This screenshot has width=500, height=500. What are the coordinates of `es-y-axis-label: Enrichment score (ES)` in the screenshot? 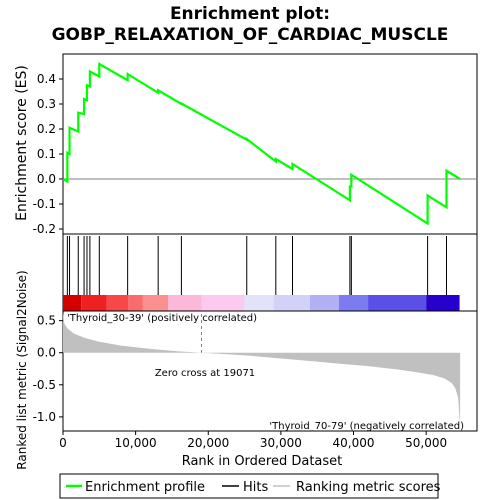 It's located at (22, 143).